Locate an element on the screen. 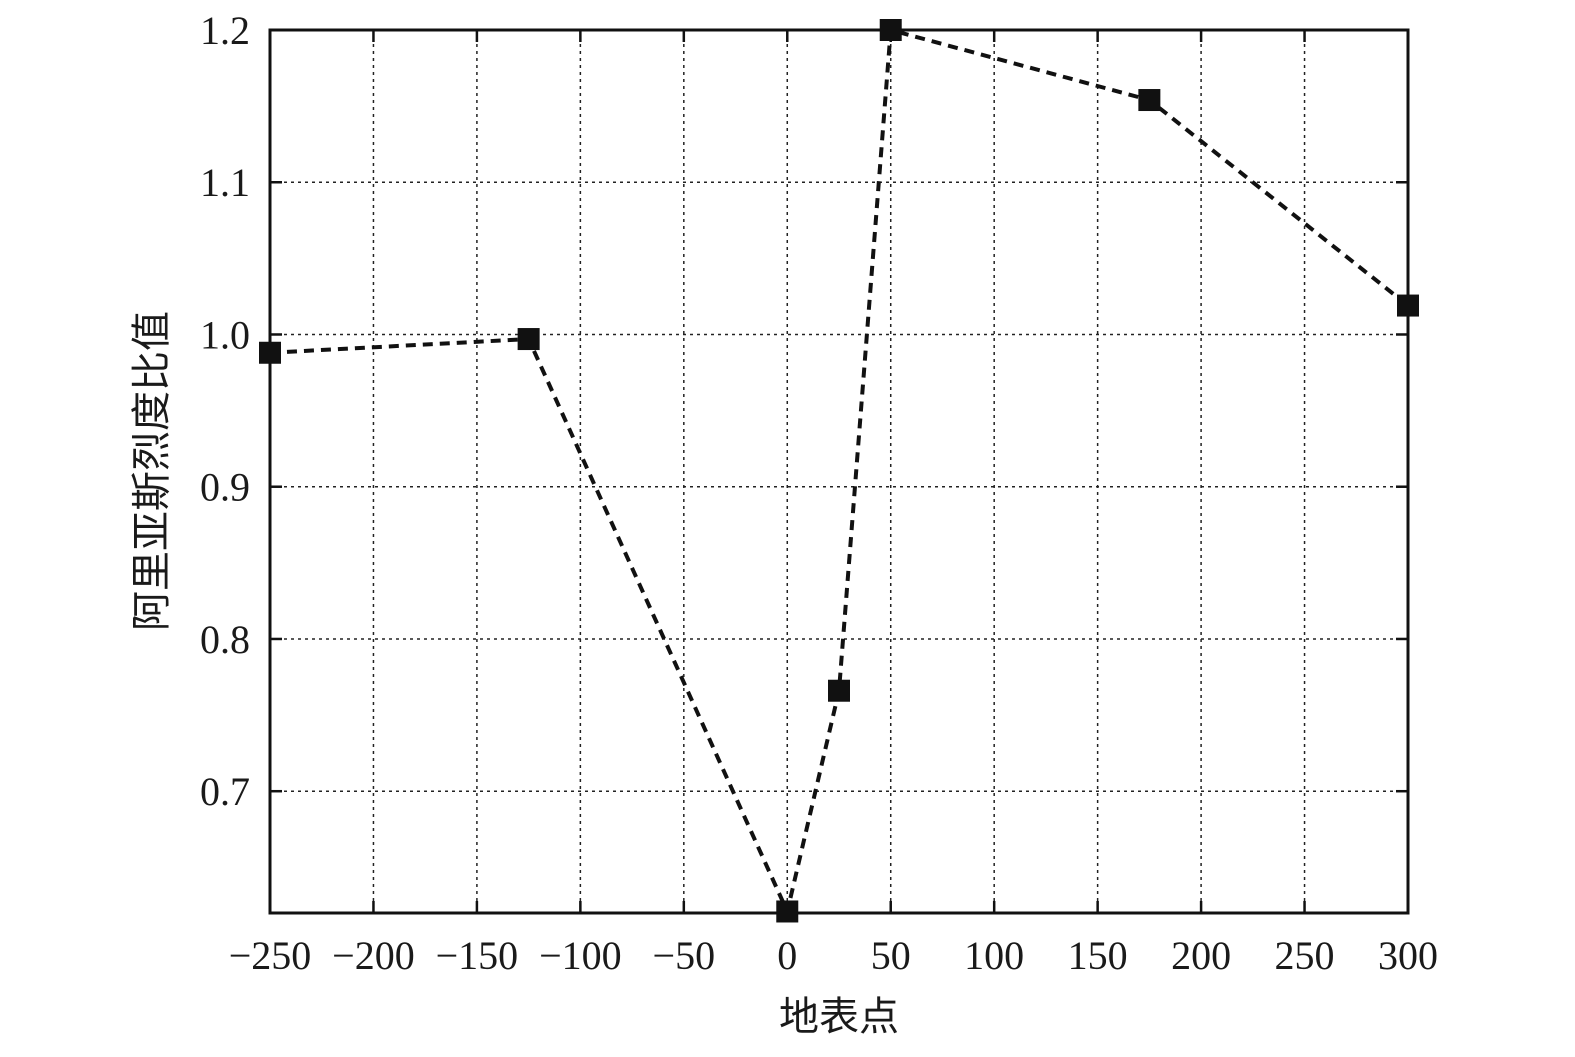  y-tick-label: 1.2 is located at coordinates (225, 30).